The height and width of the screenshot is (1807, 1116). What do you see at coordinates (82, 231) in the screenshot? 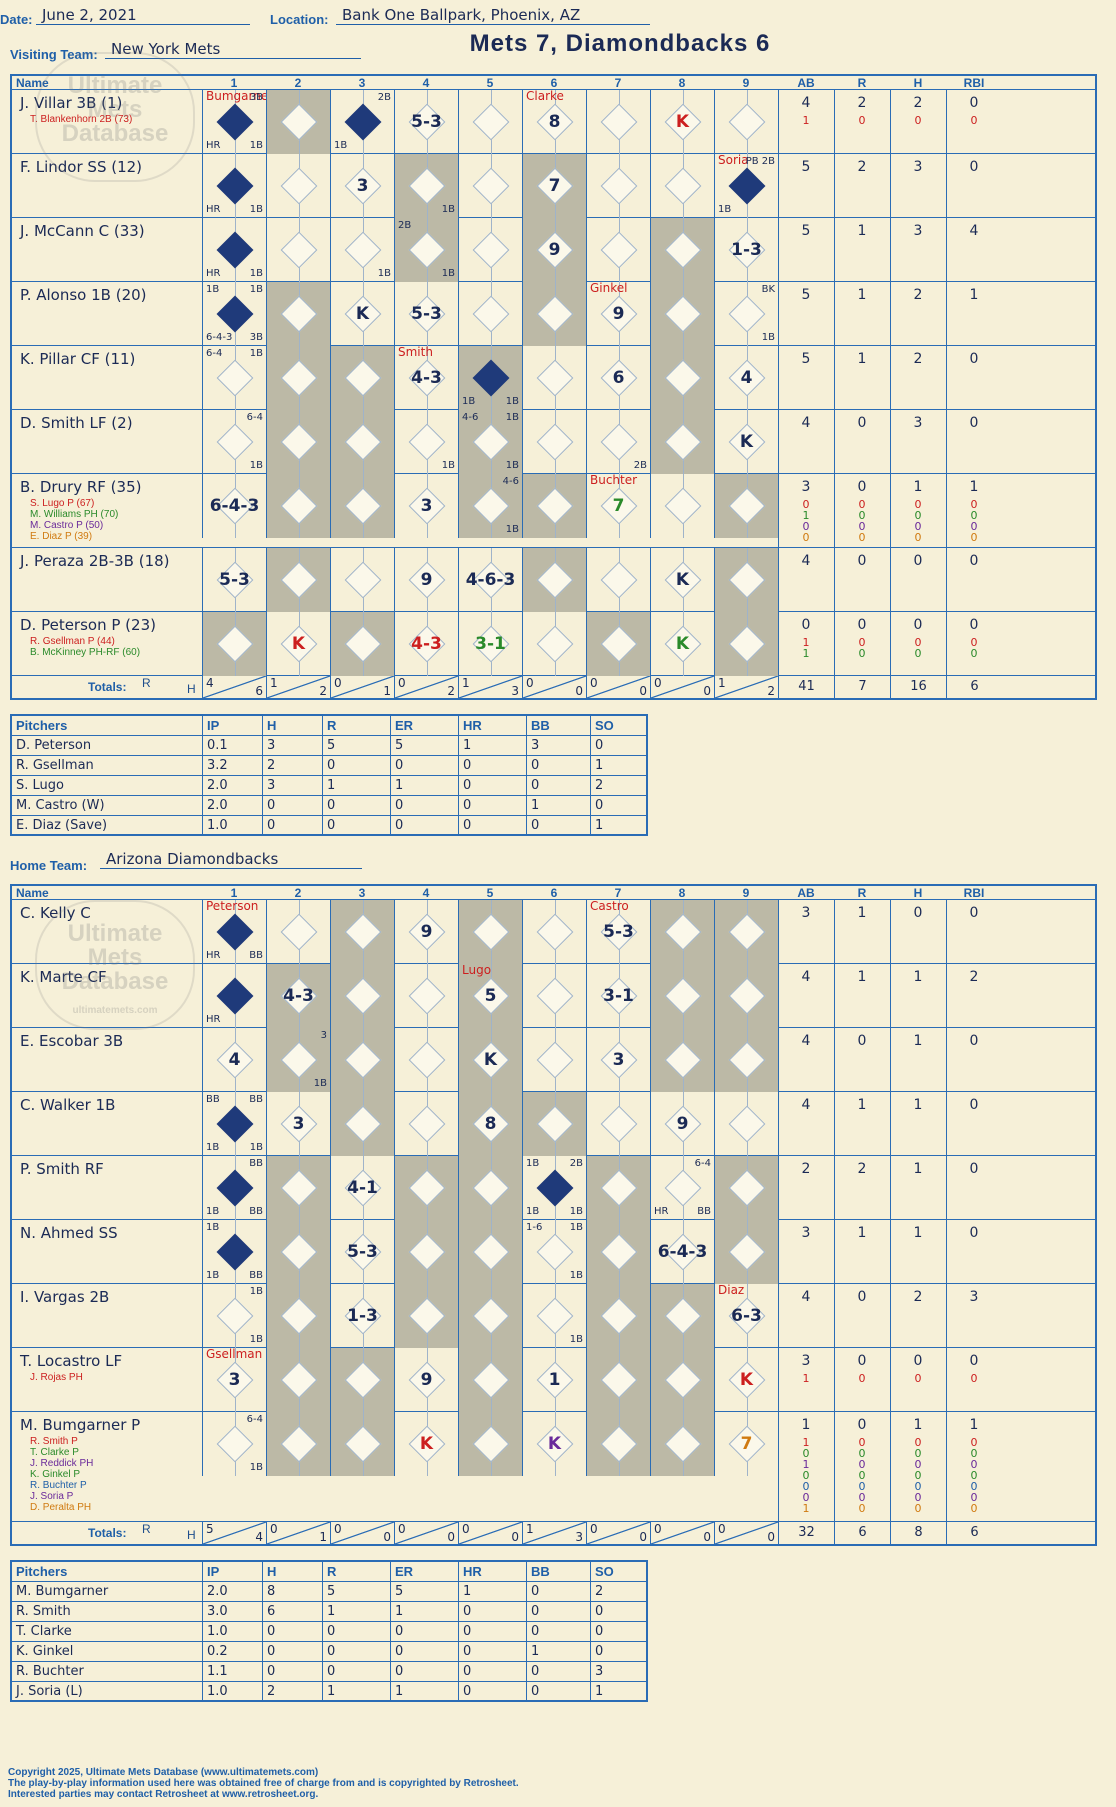
I see `batter-name: J. McCann C (33)` at bounding box center [82, 231].